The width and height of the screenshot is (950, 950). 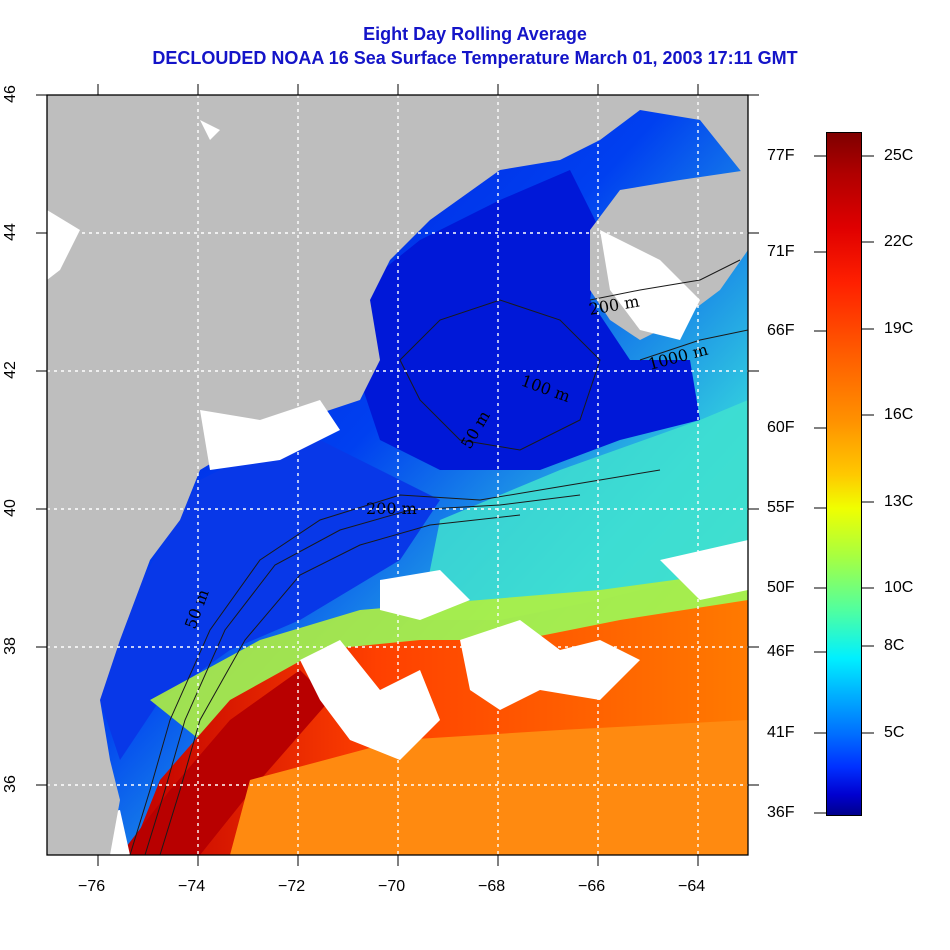 What do you see at coordinates (894, 732) in the screenshot?
I see `celsius-label: 5C` at bounding box center [894, 732].